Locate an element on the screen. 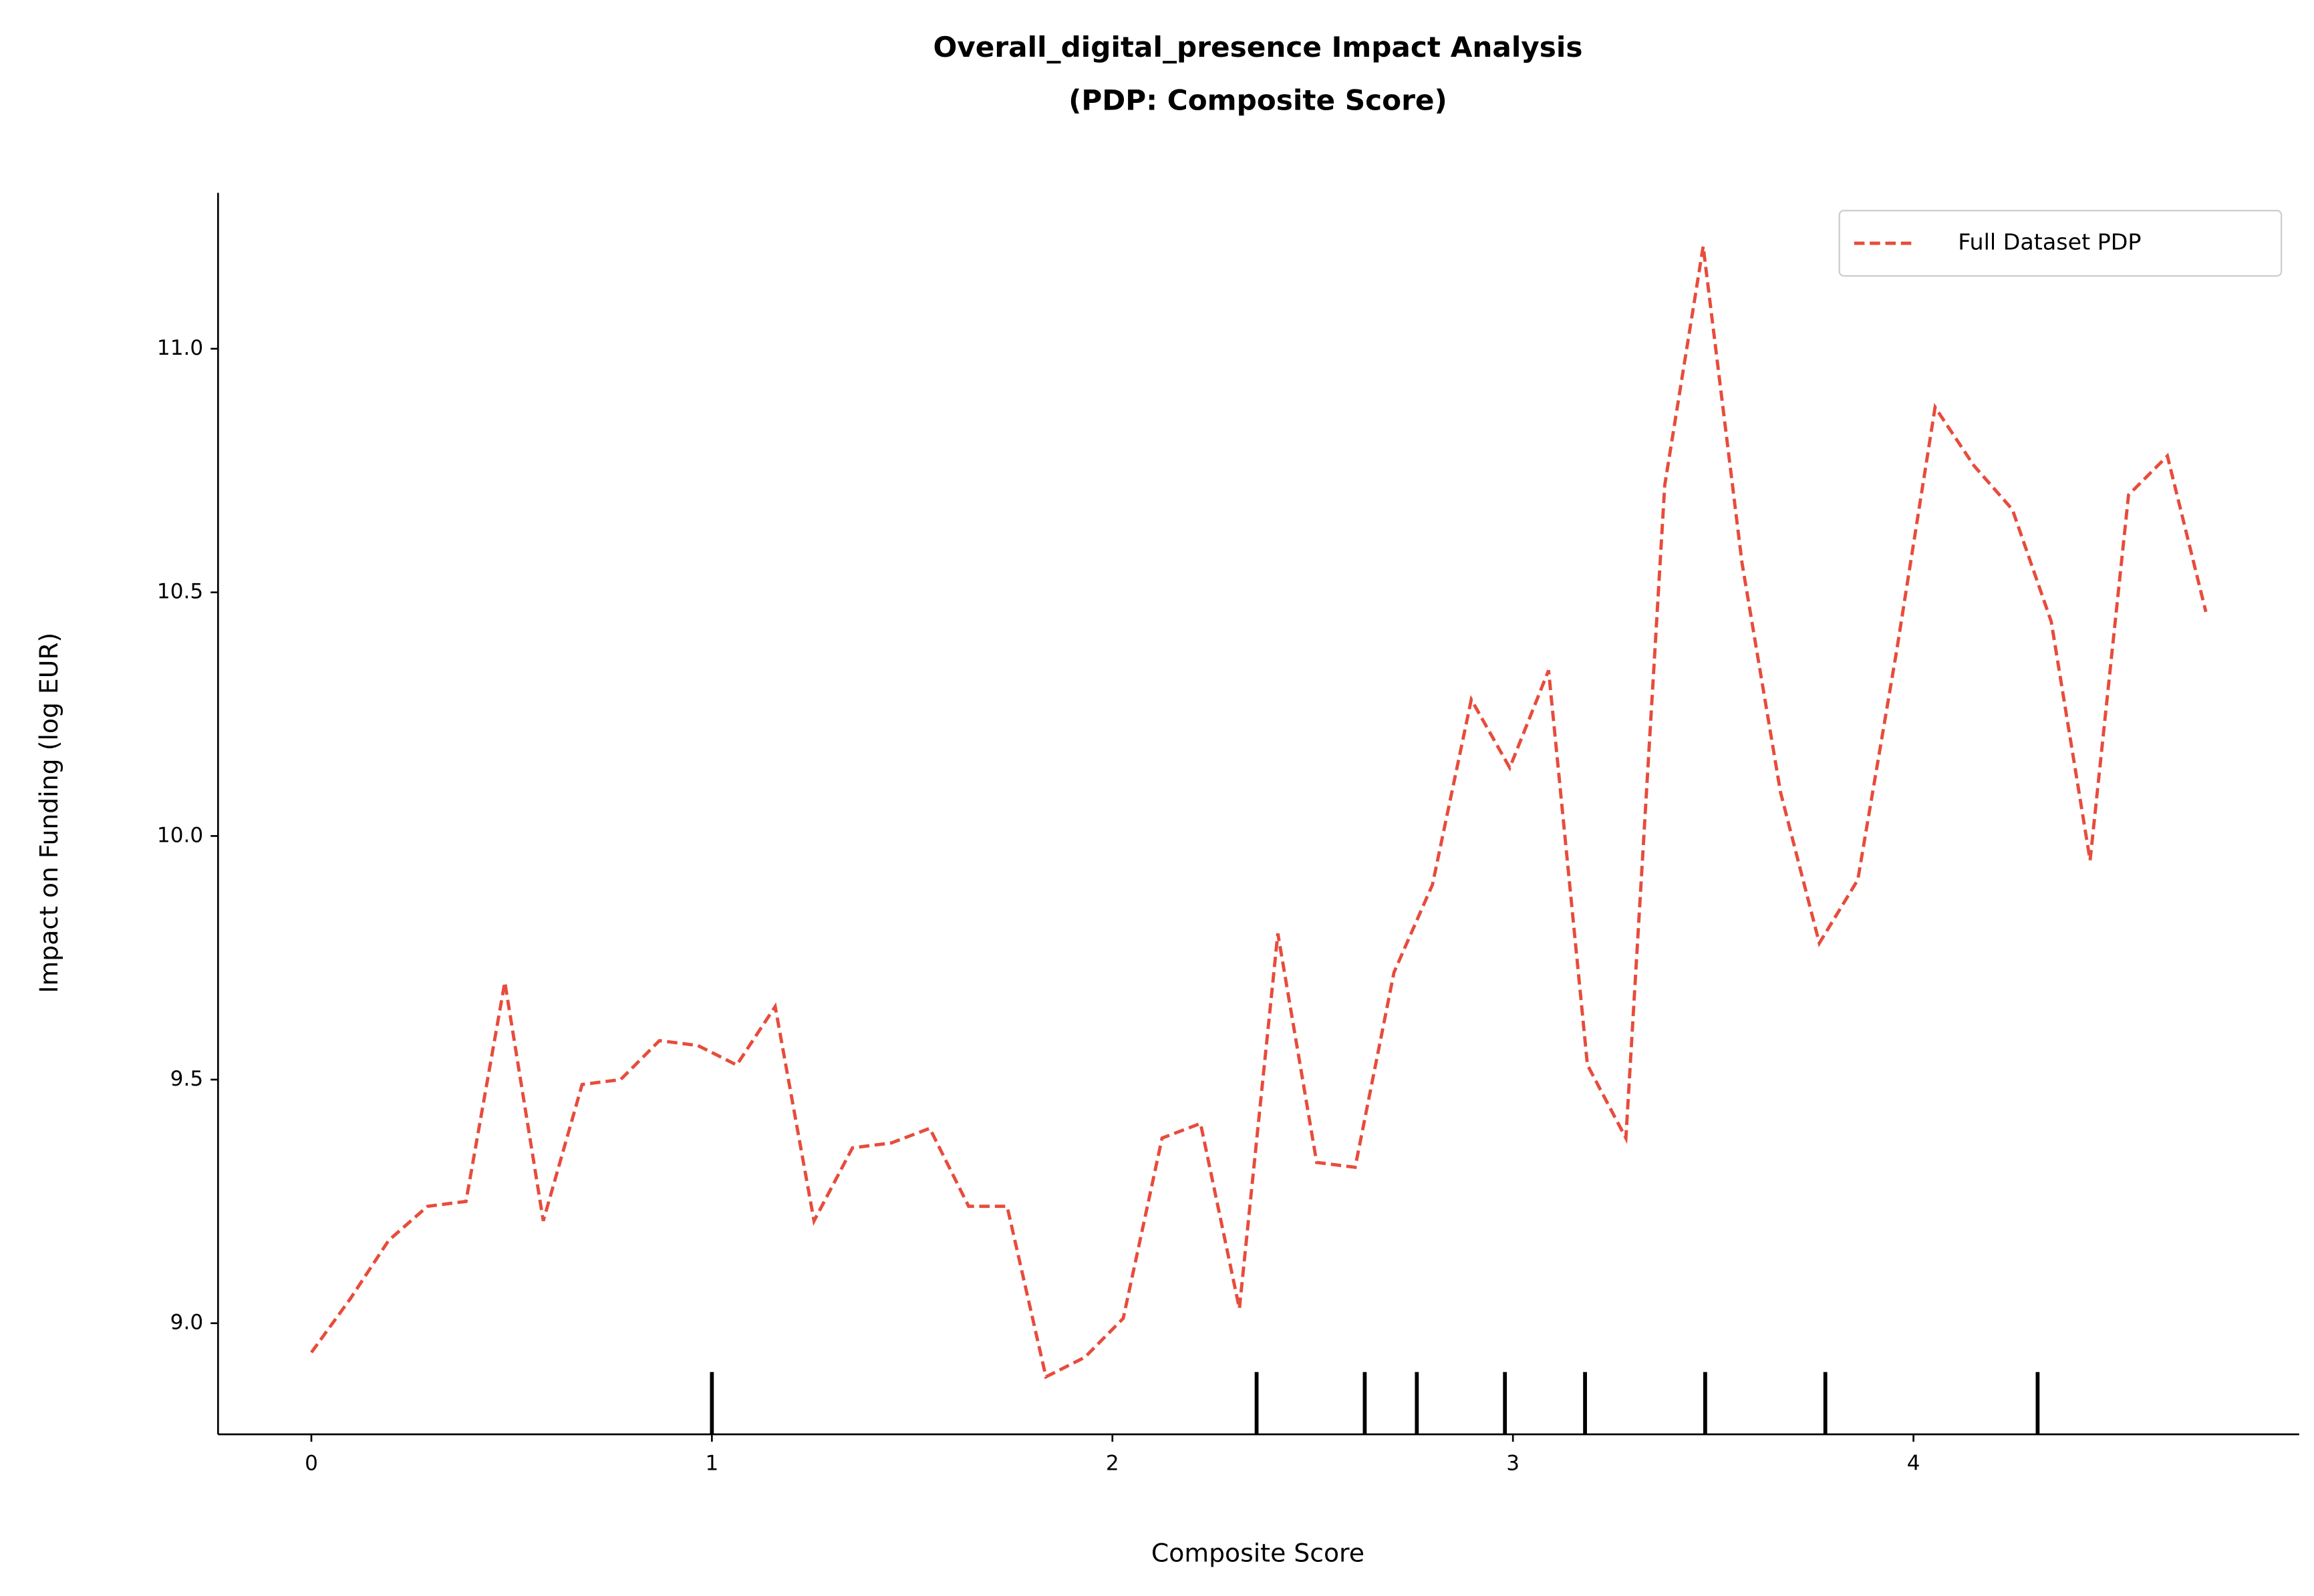 This screenshot has width=2314, height=1596. y-tick-label: 11.0 is located at coordinates (180, 348).